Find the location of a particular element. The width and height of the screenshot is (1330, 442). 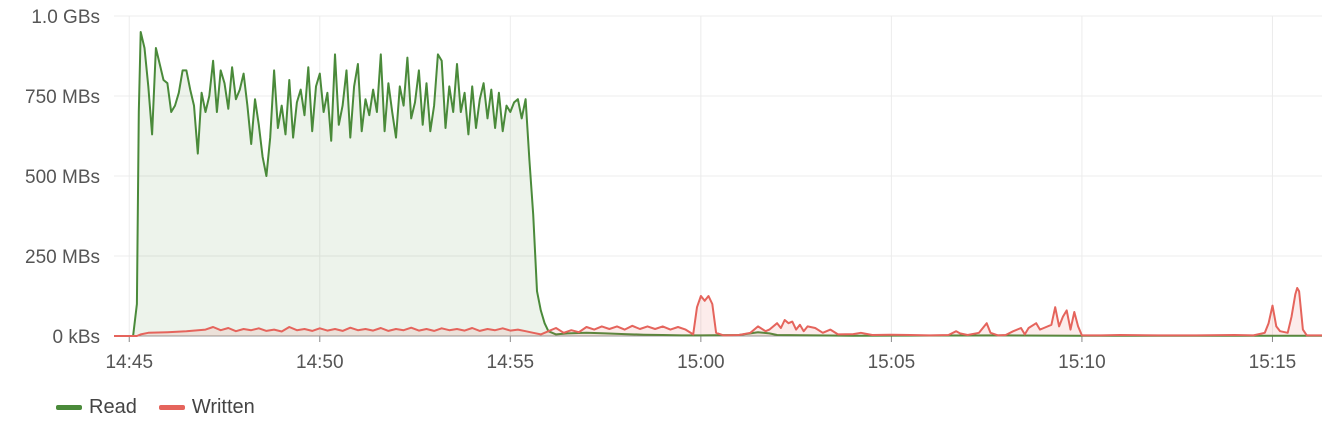

y-tick-label: 500 MBs is located at coordinates (62, 177).